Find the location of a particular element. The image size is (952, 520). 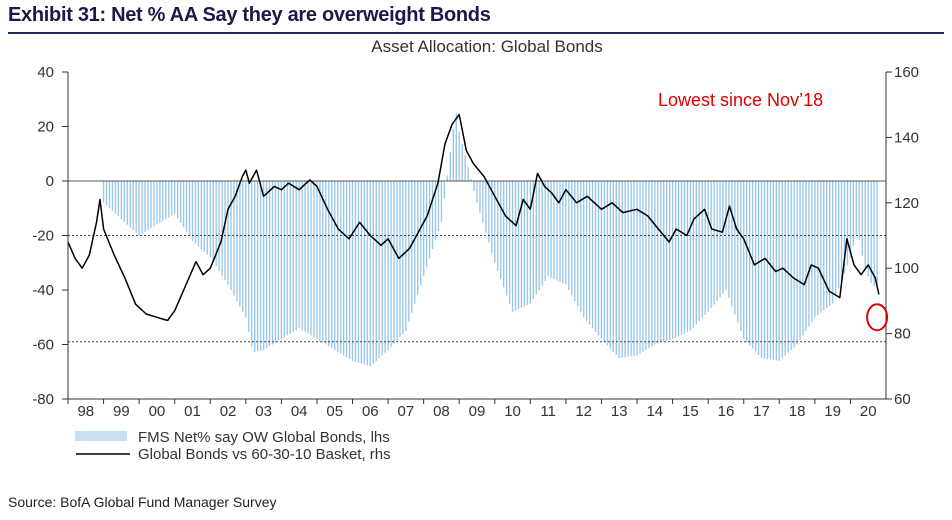

title-rule is located at coordinates (476, 33).